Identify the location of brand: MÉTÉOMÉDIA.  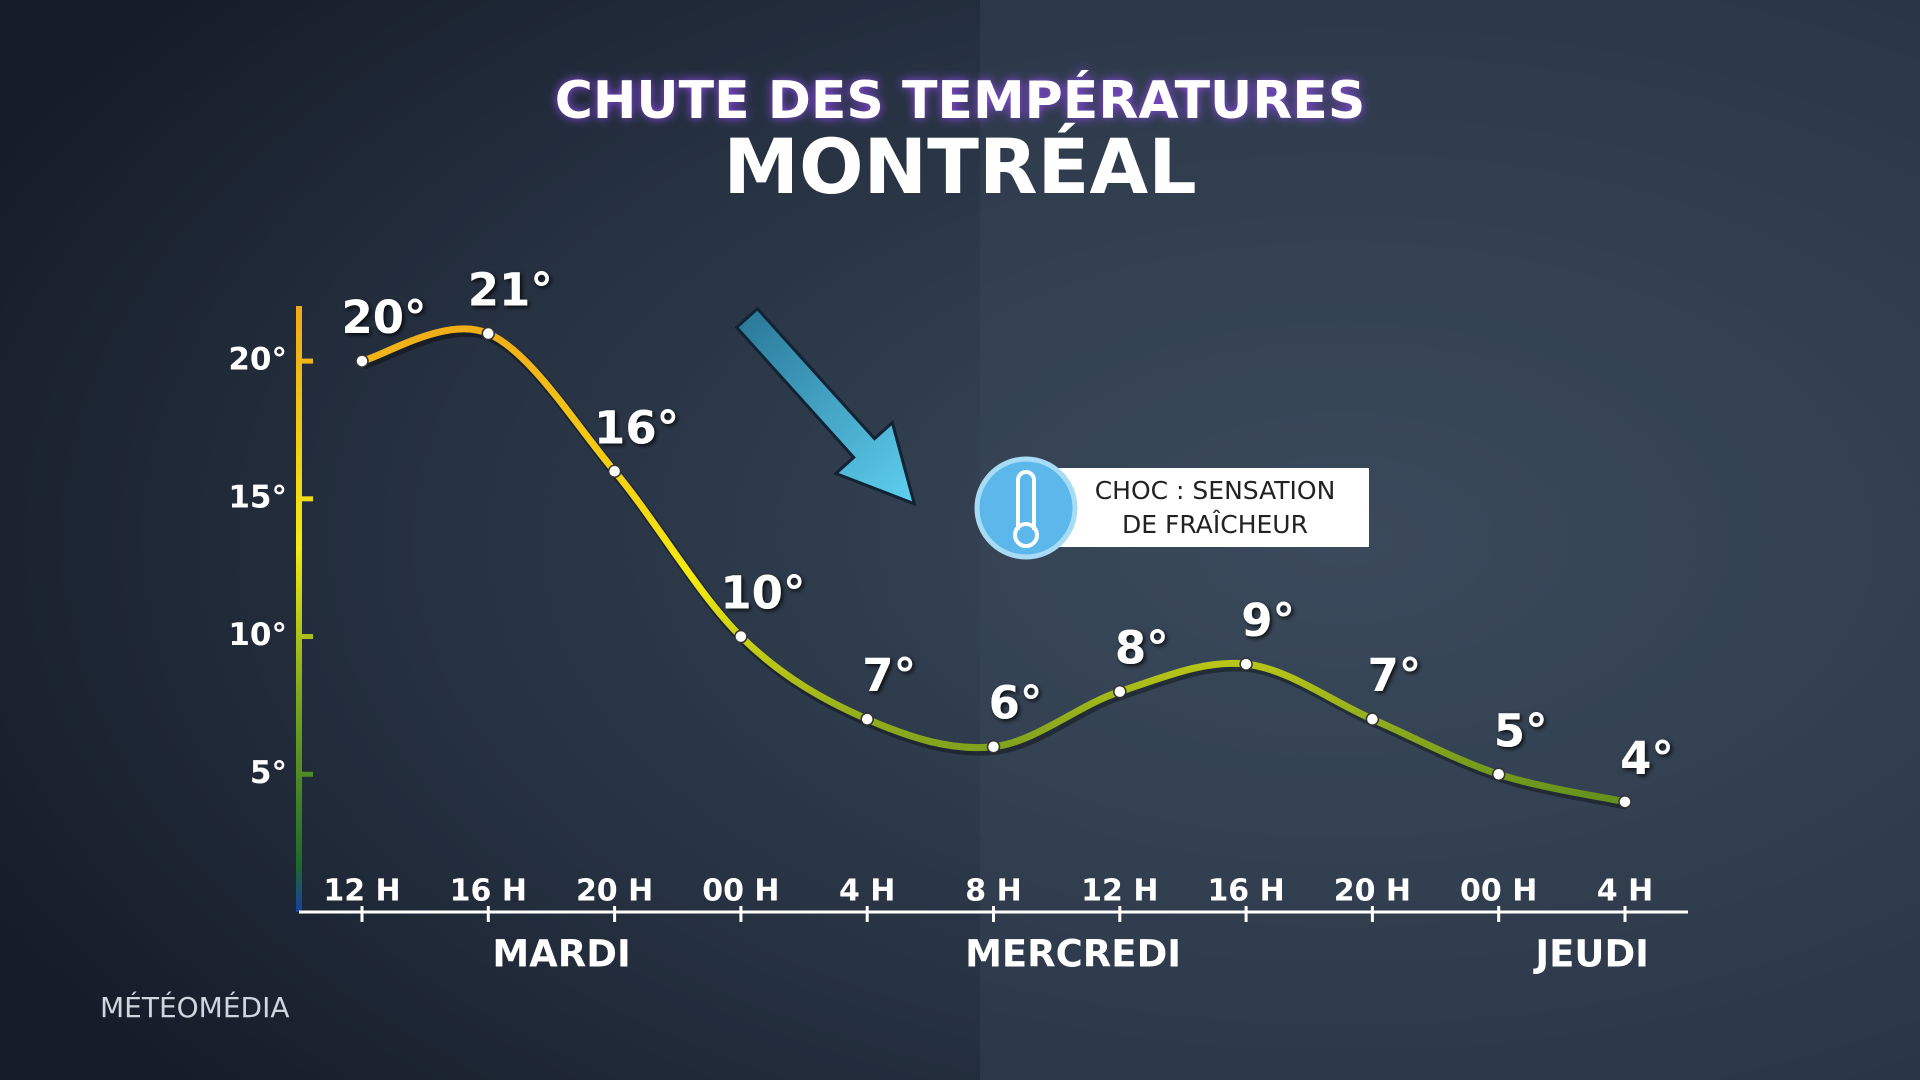
(195, 1007).